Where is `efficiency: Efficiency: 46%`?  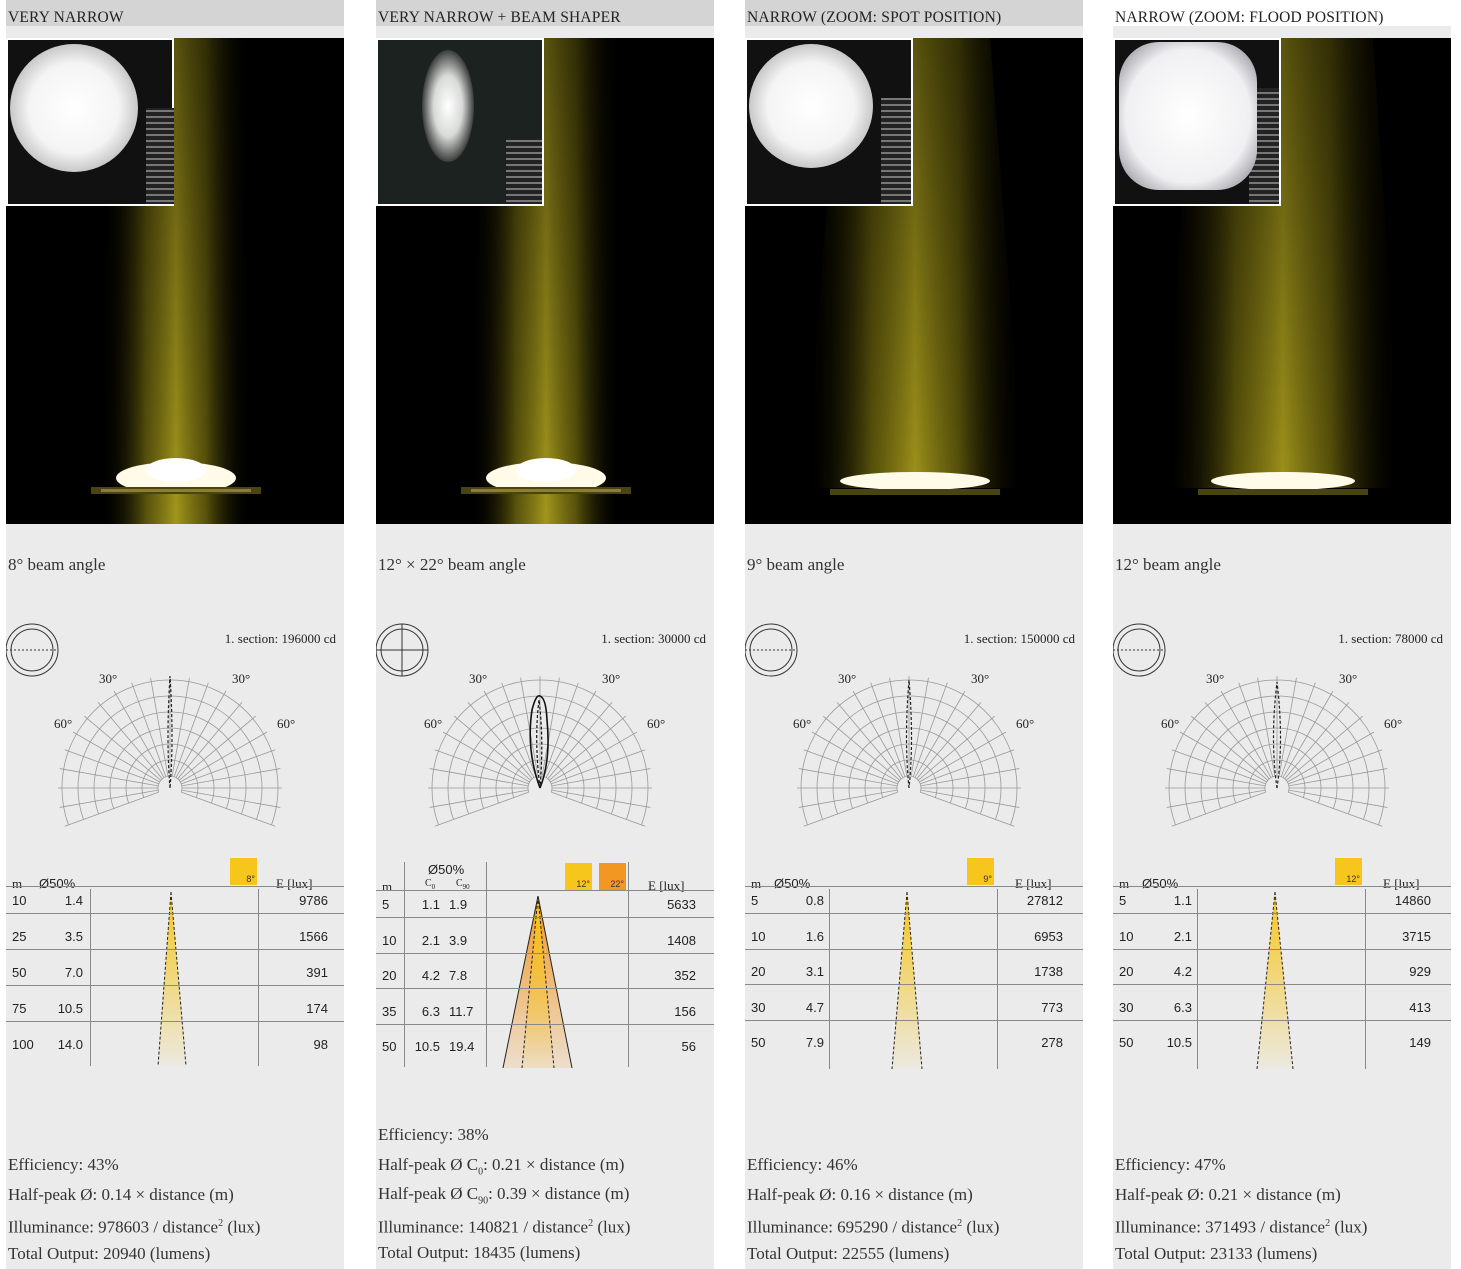
efficiency: Efficiency: 46% is located at coordinates (802, 1164).